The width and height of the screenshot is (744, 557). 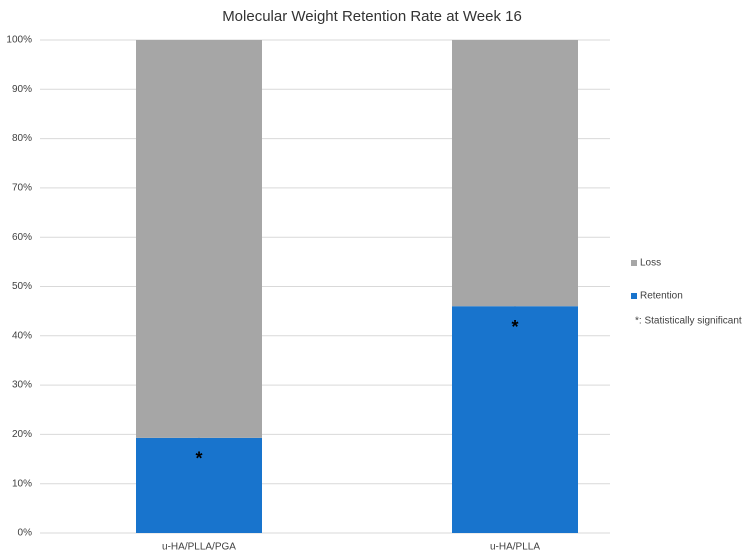 What do you see at coordinates (22, 385) in the screenshot?
I see `y-tick-label: 30%` at bounding box center [22, 385].